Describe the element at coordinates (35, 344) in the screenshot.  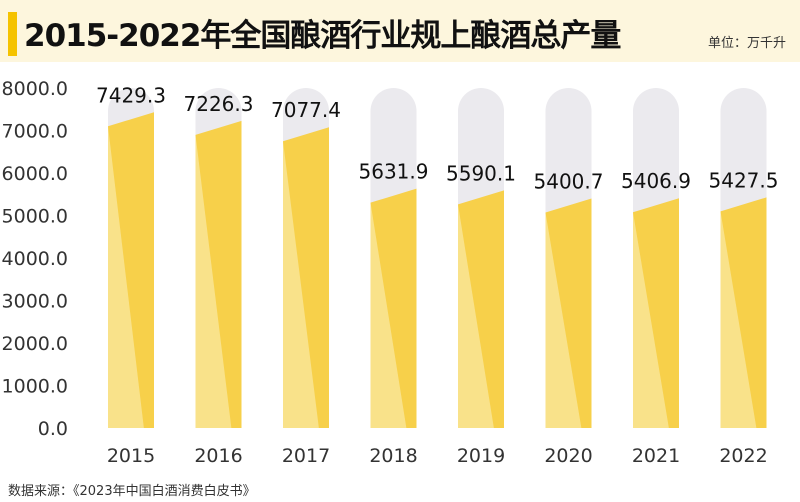
I see `y-tick-label: 2000.0` at that location.